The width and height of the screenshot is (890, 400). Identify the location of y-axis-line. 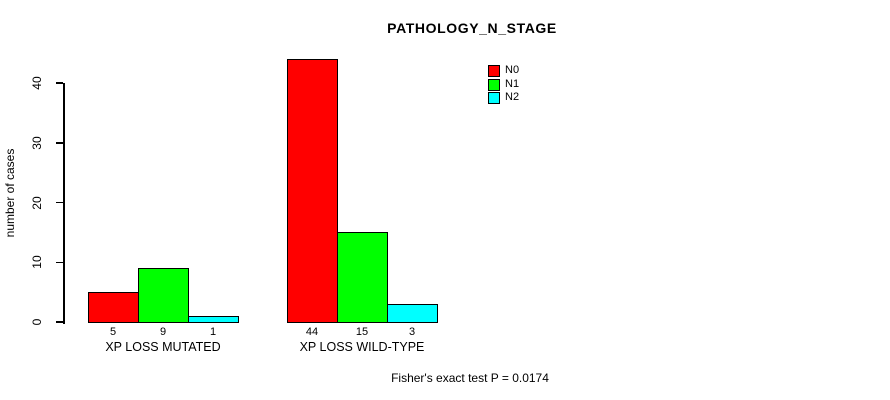
(64, 203).